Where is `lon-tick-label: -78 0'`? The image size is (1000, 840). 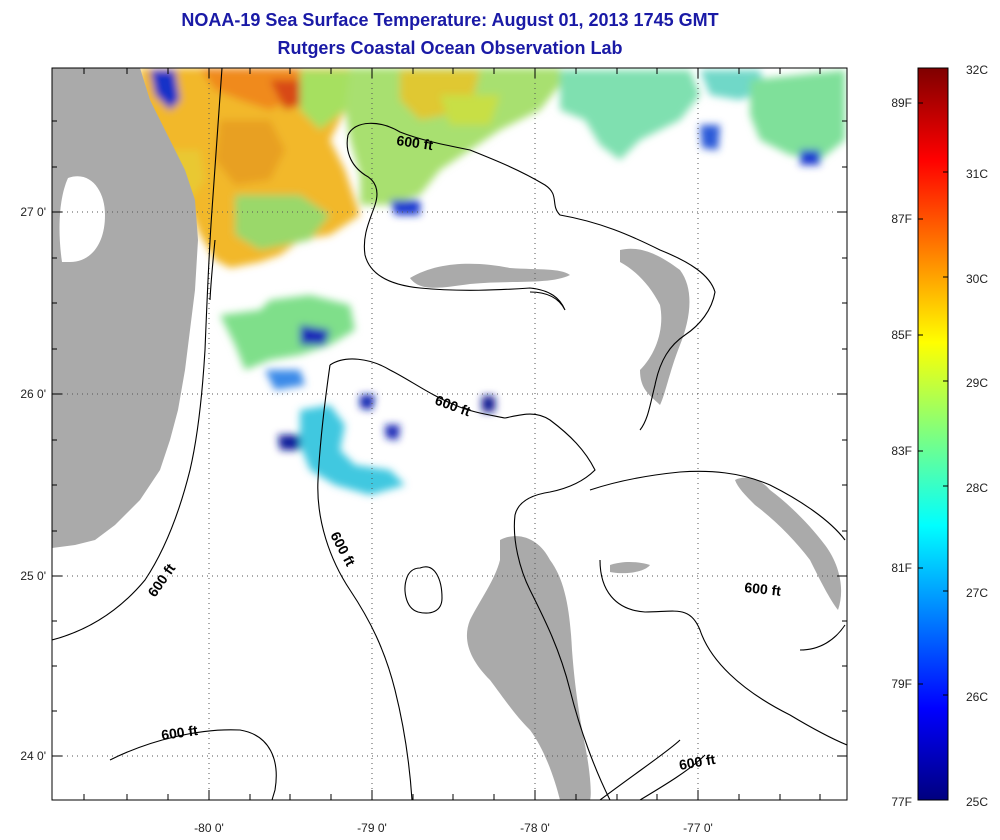
lon-tick-label: -78 0' is located at coordinates (535, 828).